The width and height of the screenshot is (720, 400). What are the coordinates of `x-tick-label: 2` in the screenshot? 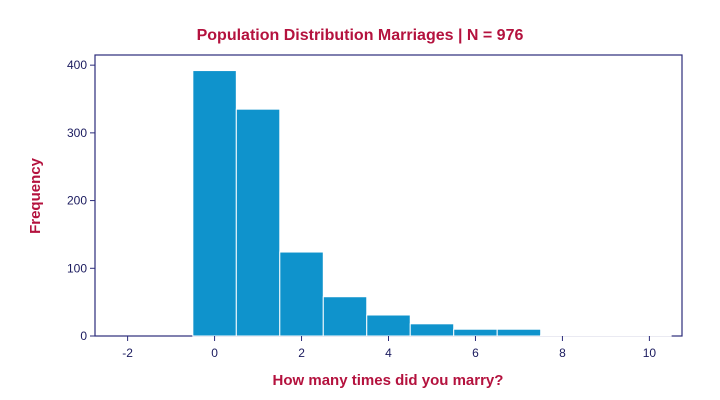 It's located at (301, 353).